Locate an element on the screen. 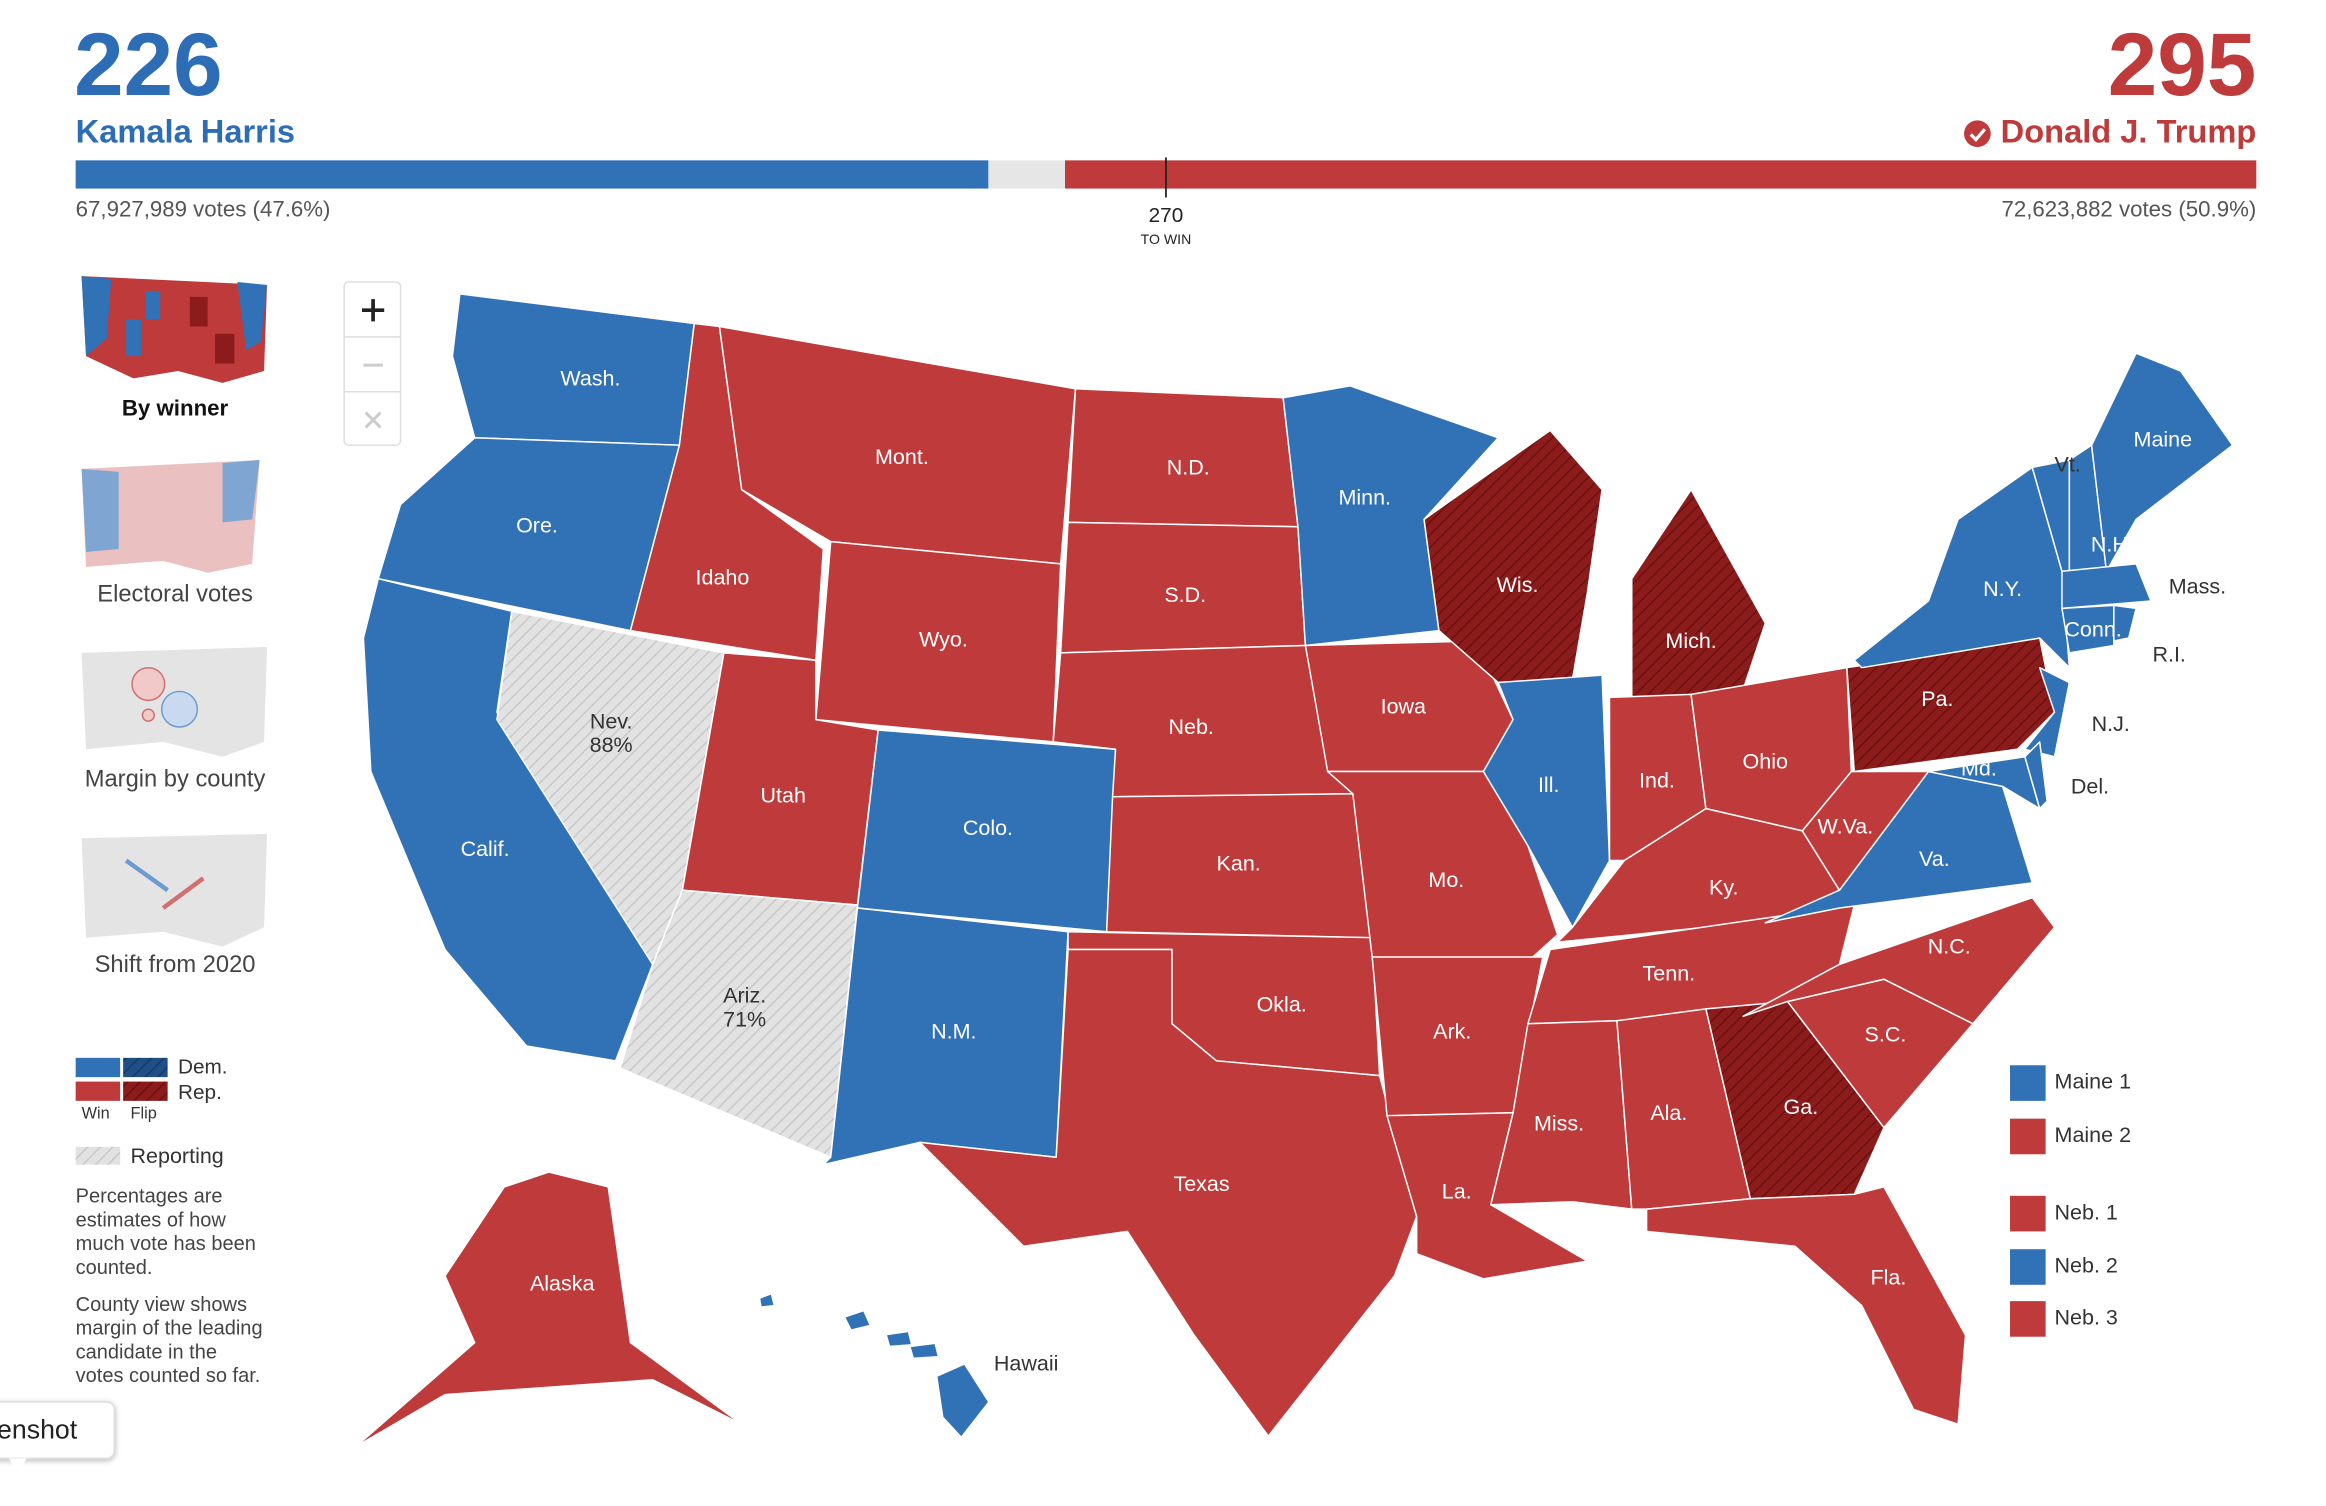 The width and height of the screenshot is (2326, 1506). state-label: N.M. is located at coordinates (953, 1031).